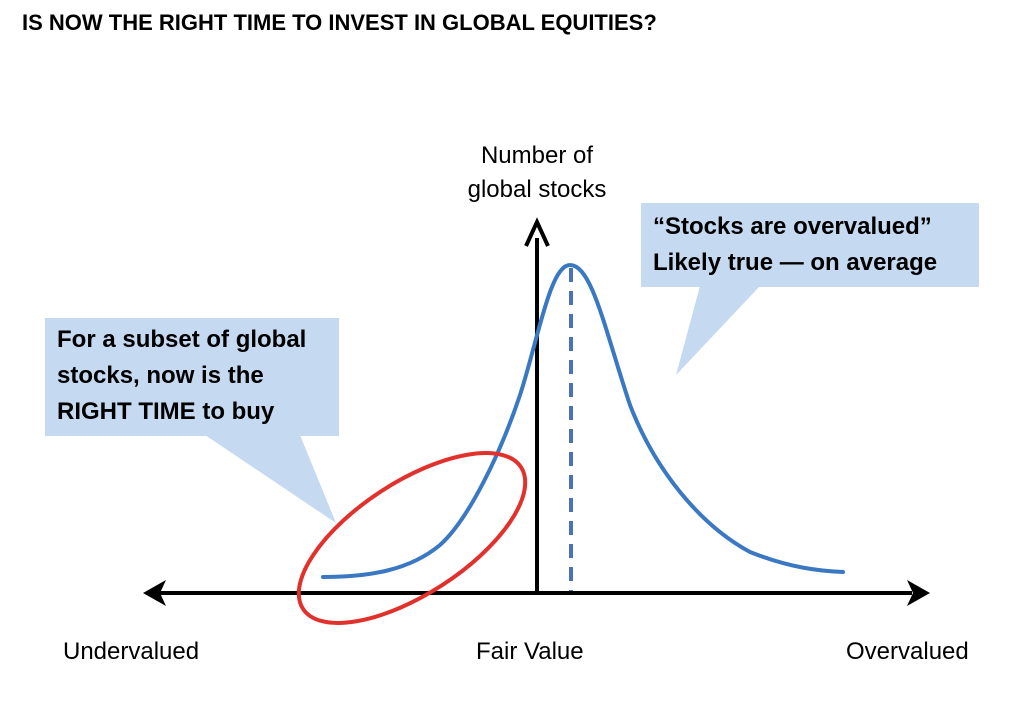 The height and width of the screenshot is (708, 1024). I want to click on subset-callout-line-1: For a subset of global, so click(182, 339).